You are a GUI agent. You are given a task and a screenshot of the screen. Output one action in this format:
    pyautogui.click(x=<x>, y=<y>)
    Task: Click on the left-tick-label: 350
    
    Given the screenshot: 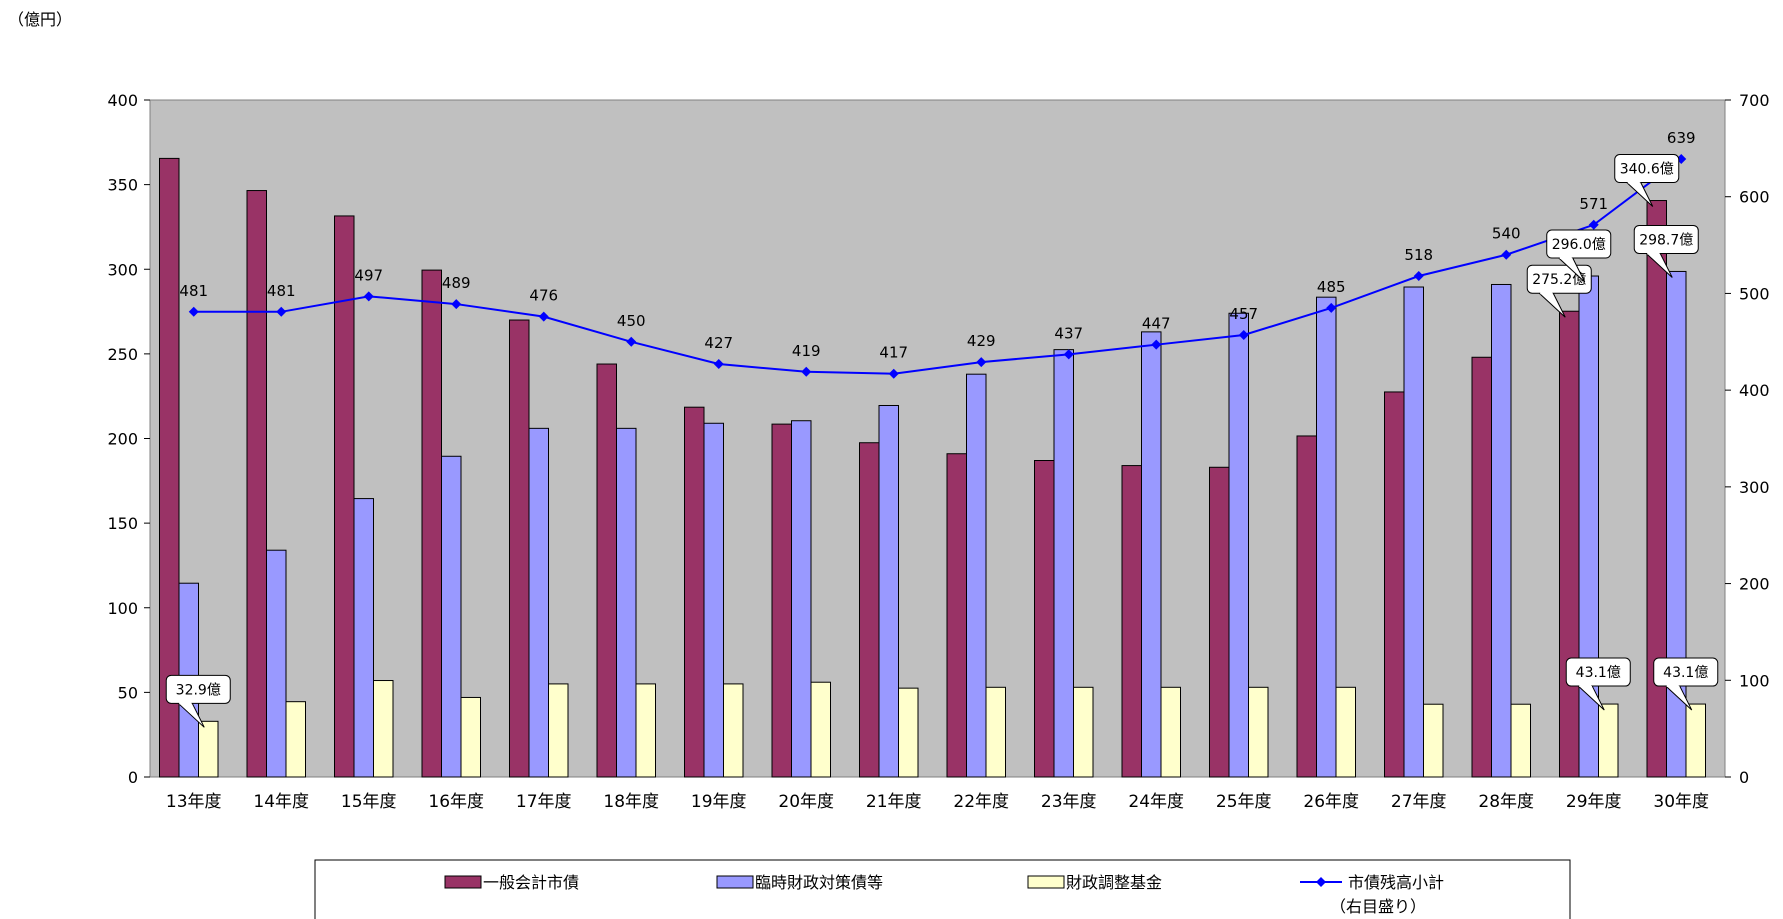 What is the action you would take?
    pyautogui.click(x=122, y=185)
    